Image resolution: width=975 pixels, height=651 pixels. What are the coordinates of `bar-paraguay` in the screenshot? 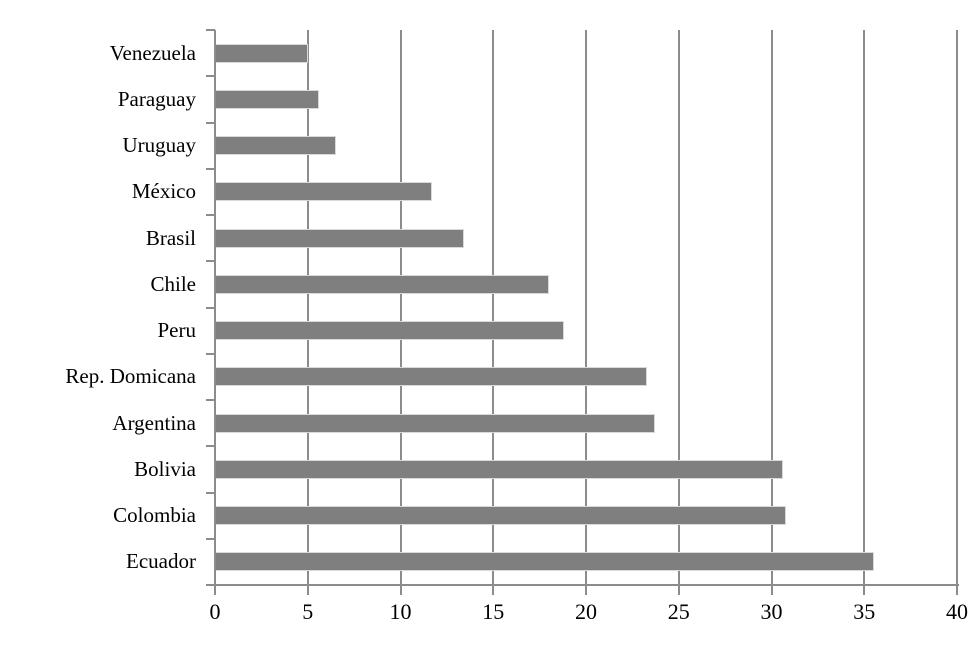 It's located at (267, 99).